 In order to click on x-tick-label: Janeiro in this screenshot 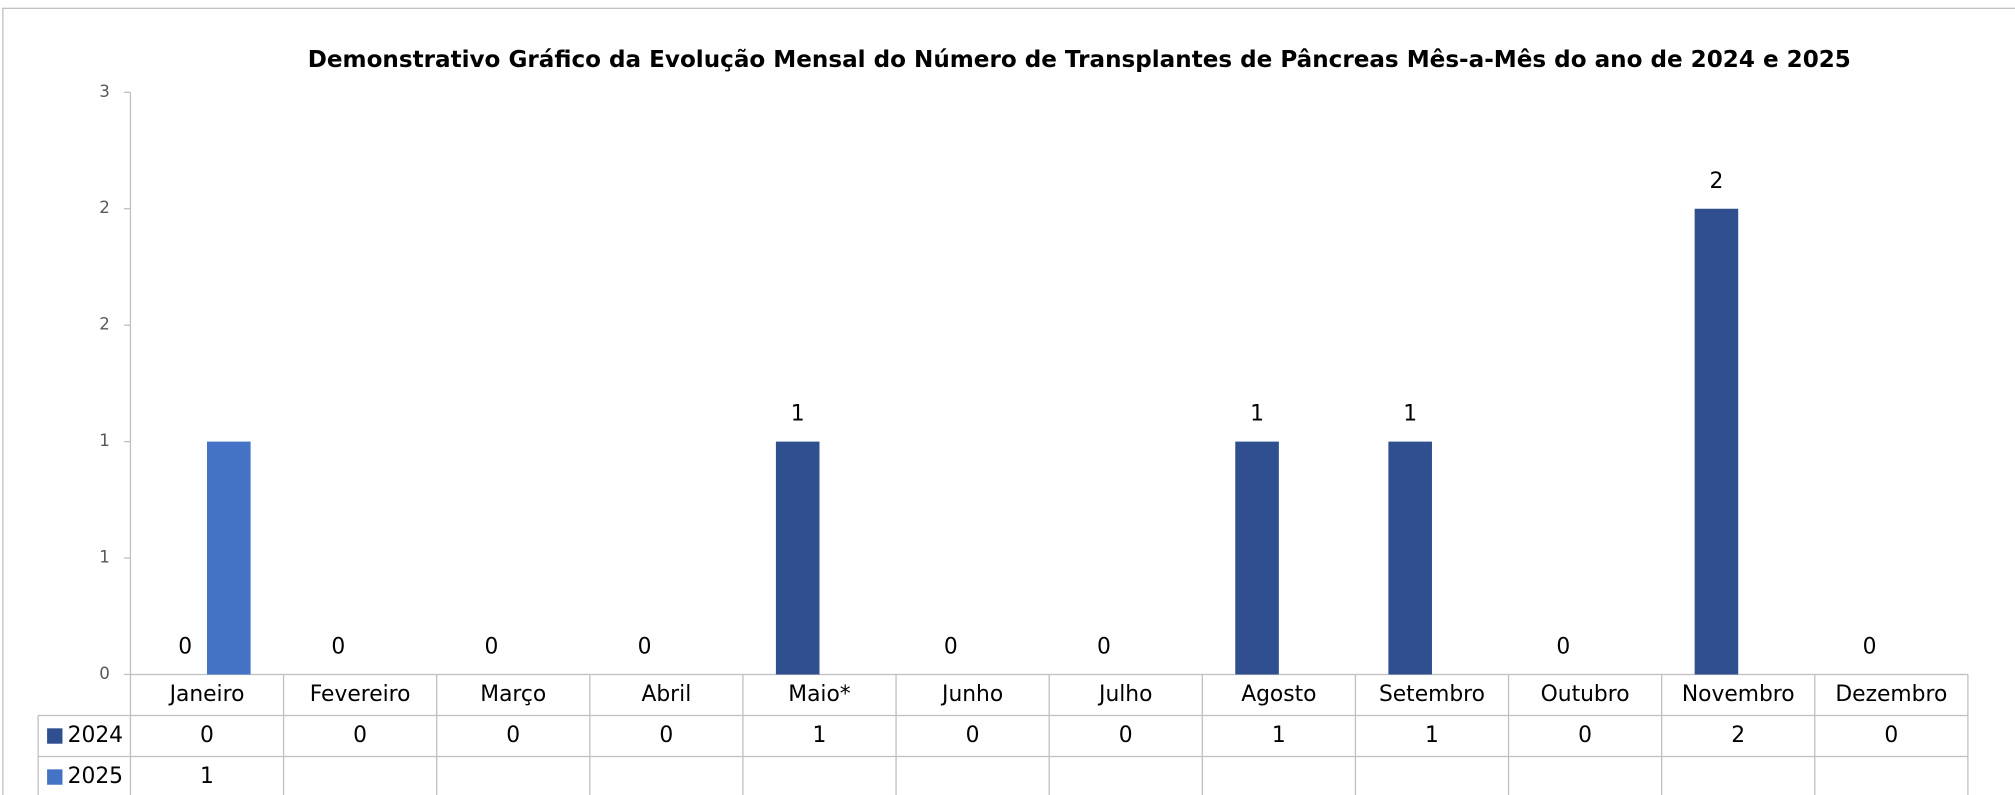, I will do `click(206, 694)`.